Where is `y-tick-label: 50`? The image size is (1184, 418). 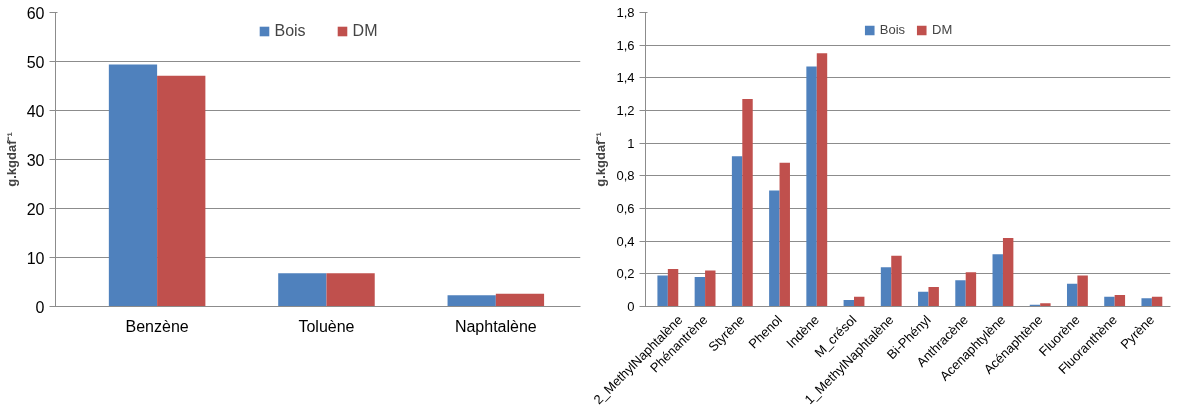 y-tick-label: 50 is located at coordinates (35, 62).